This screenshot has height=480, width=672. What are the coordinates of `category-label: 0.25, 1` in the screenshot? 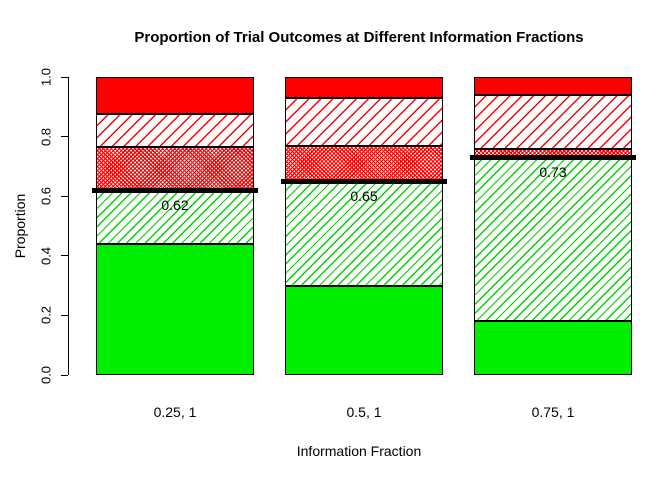 It's located at (175, 412).